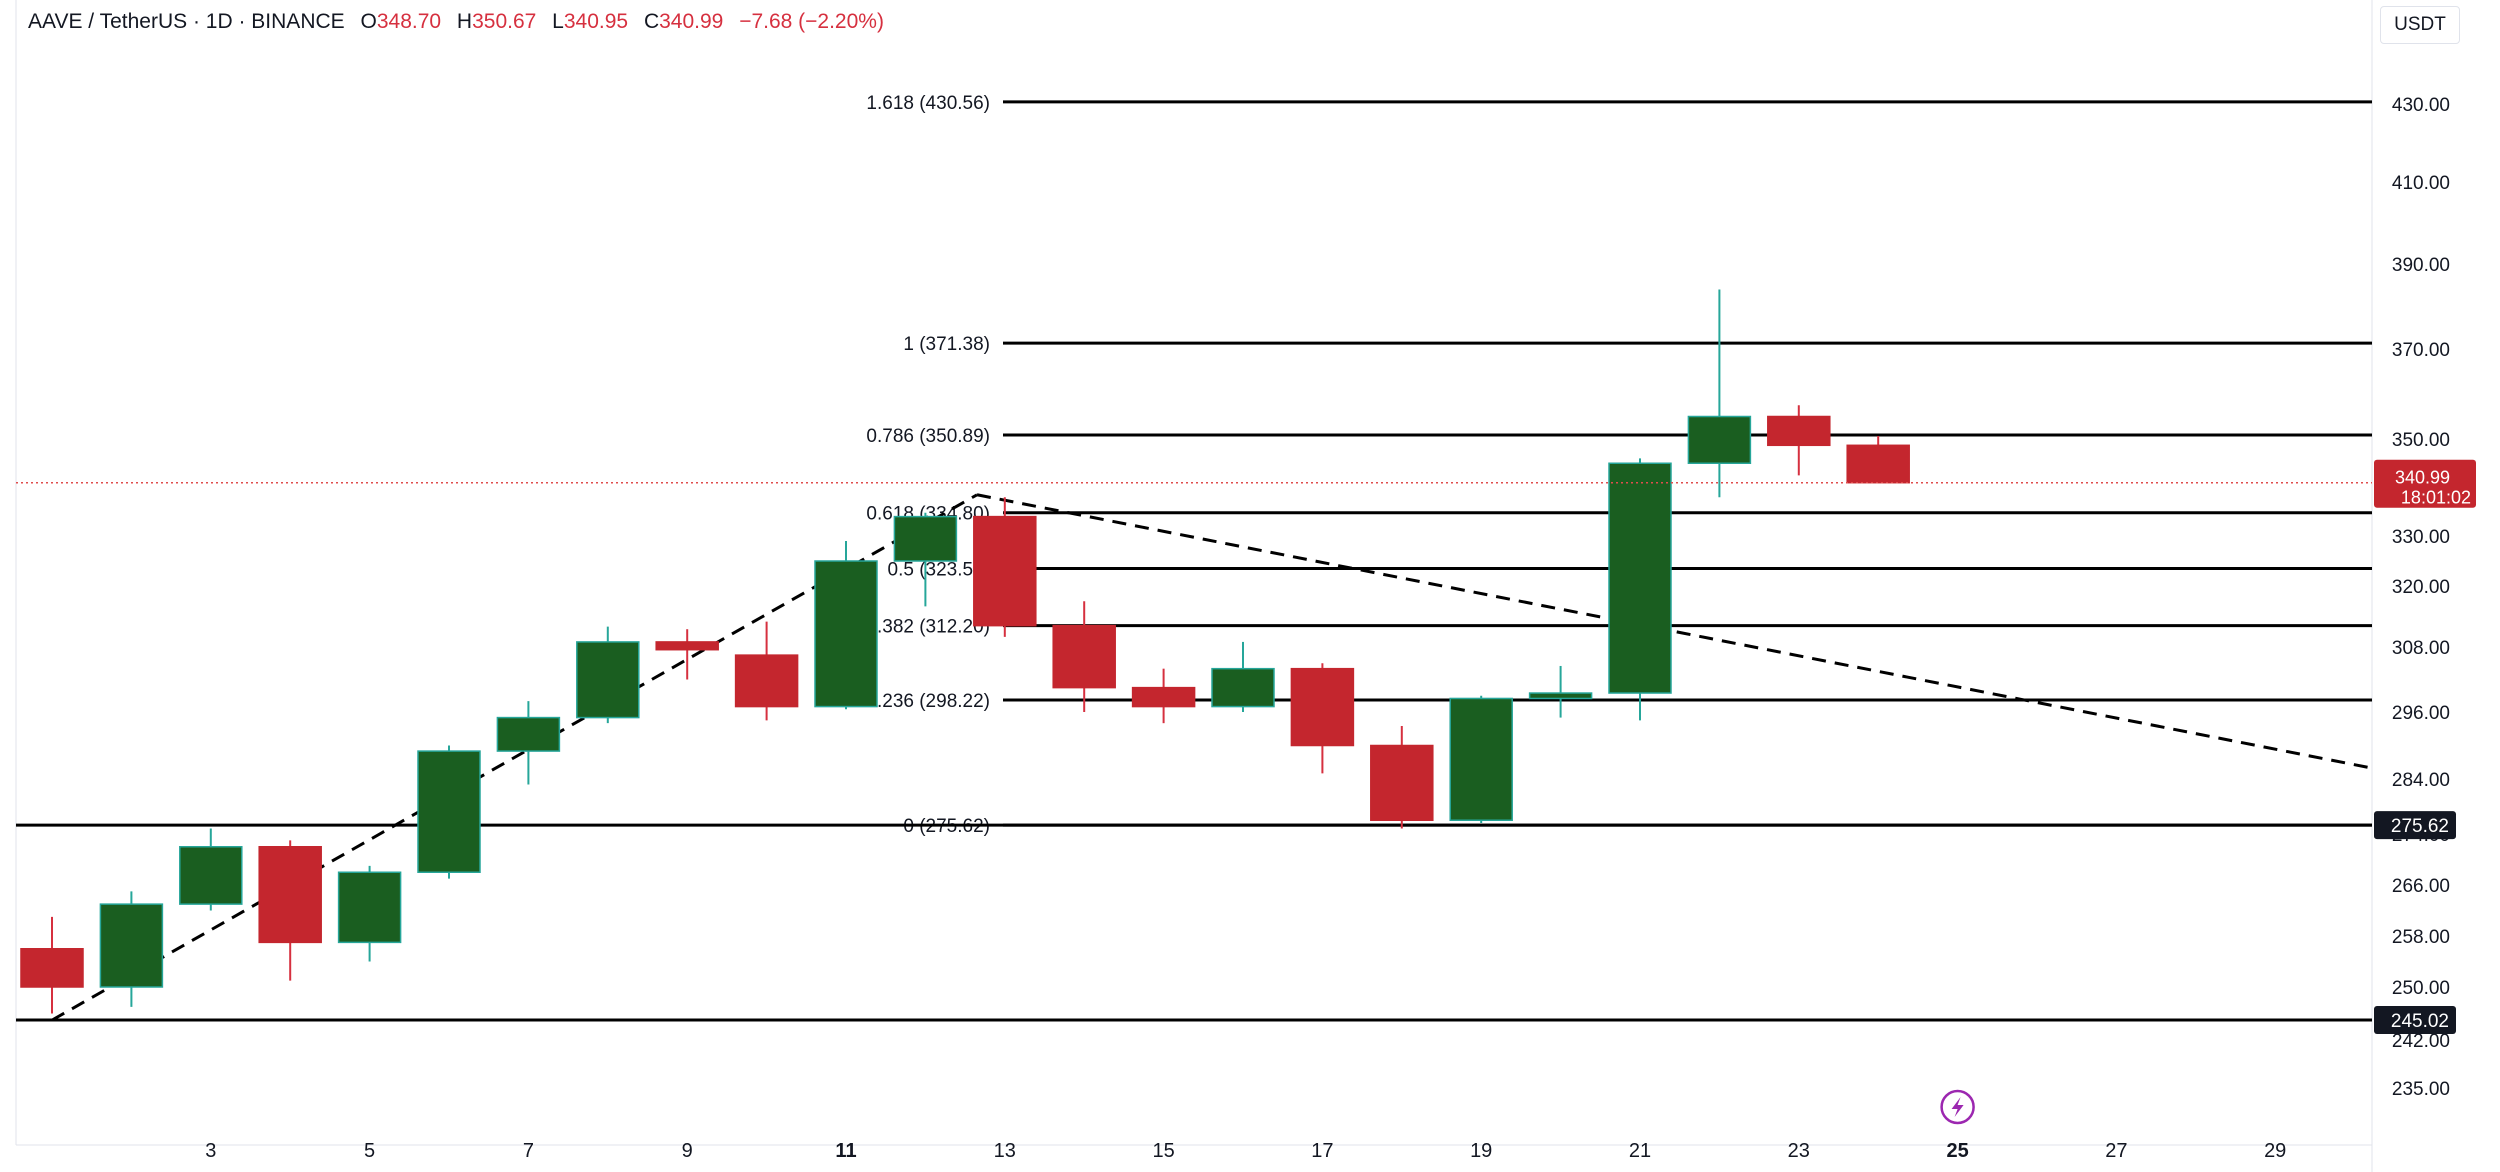 This screenshot has width=2500, height=1172. Describe the element at coordinates (558, 21) in the screenshot. I see `low-label: L` at that location.